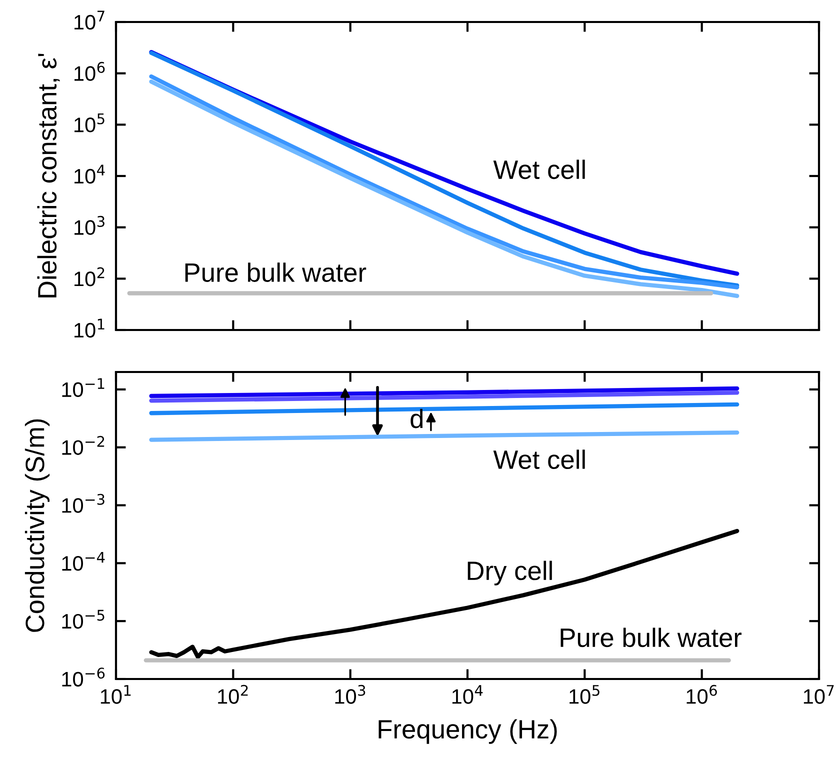  Describe the element at coordinates (585, 694) in the screenshot. I see `x-tick-label: 10$^{5}$` at that location.